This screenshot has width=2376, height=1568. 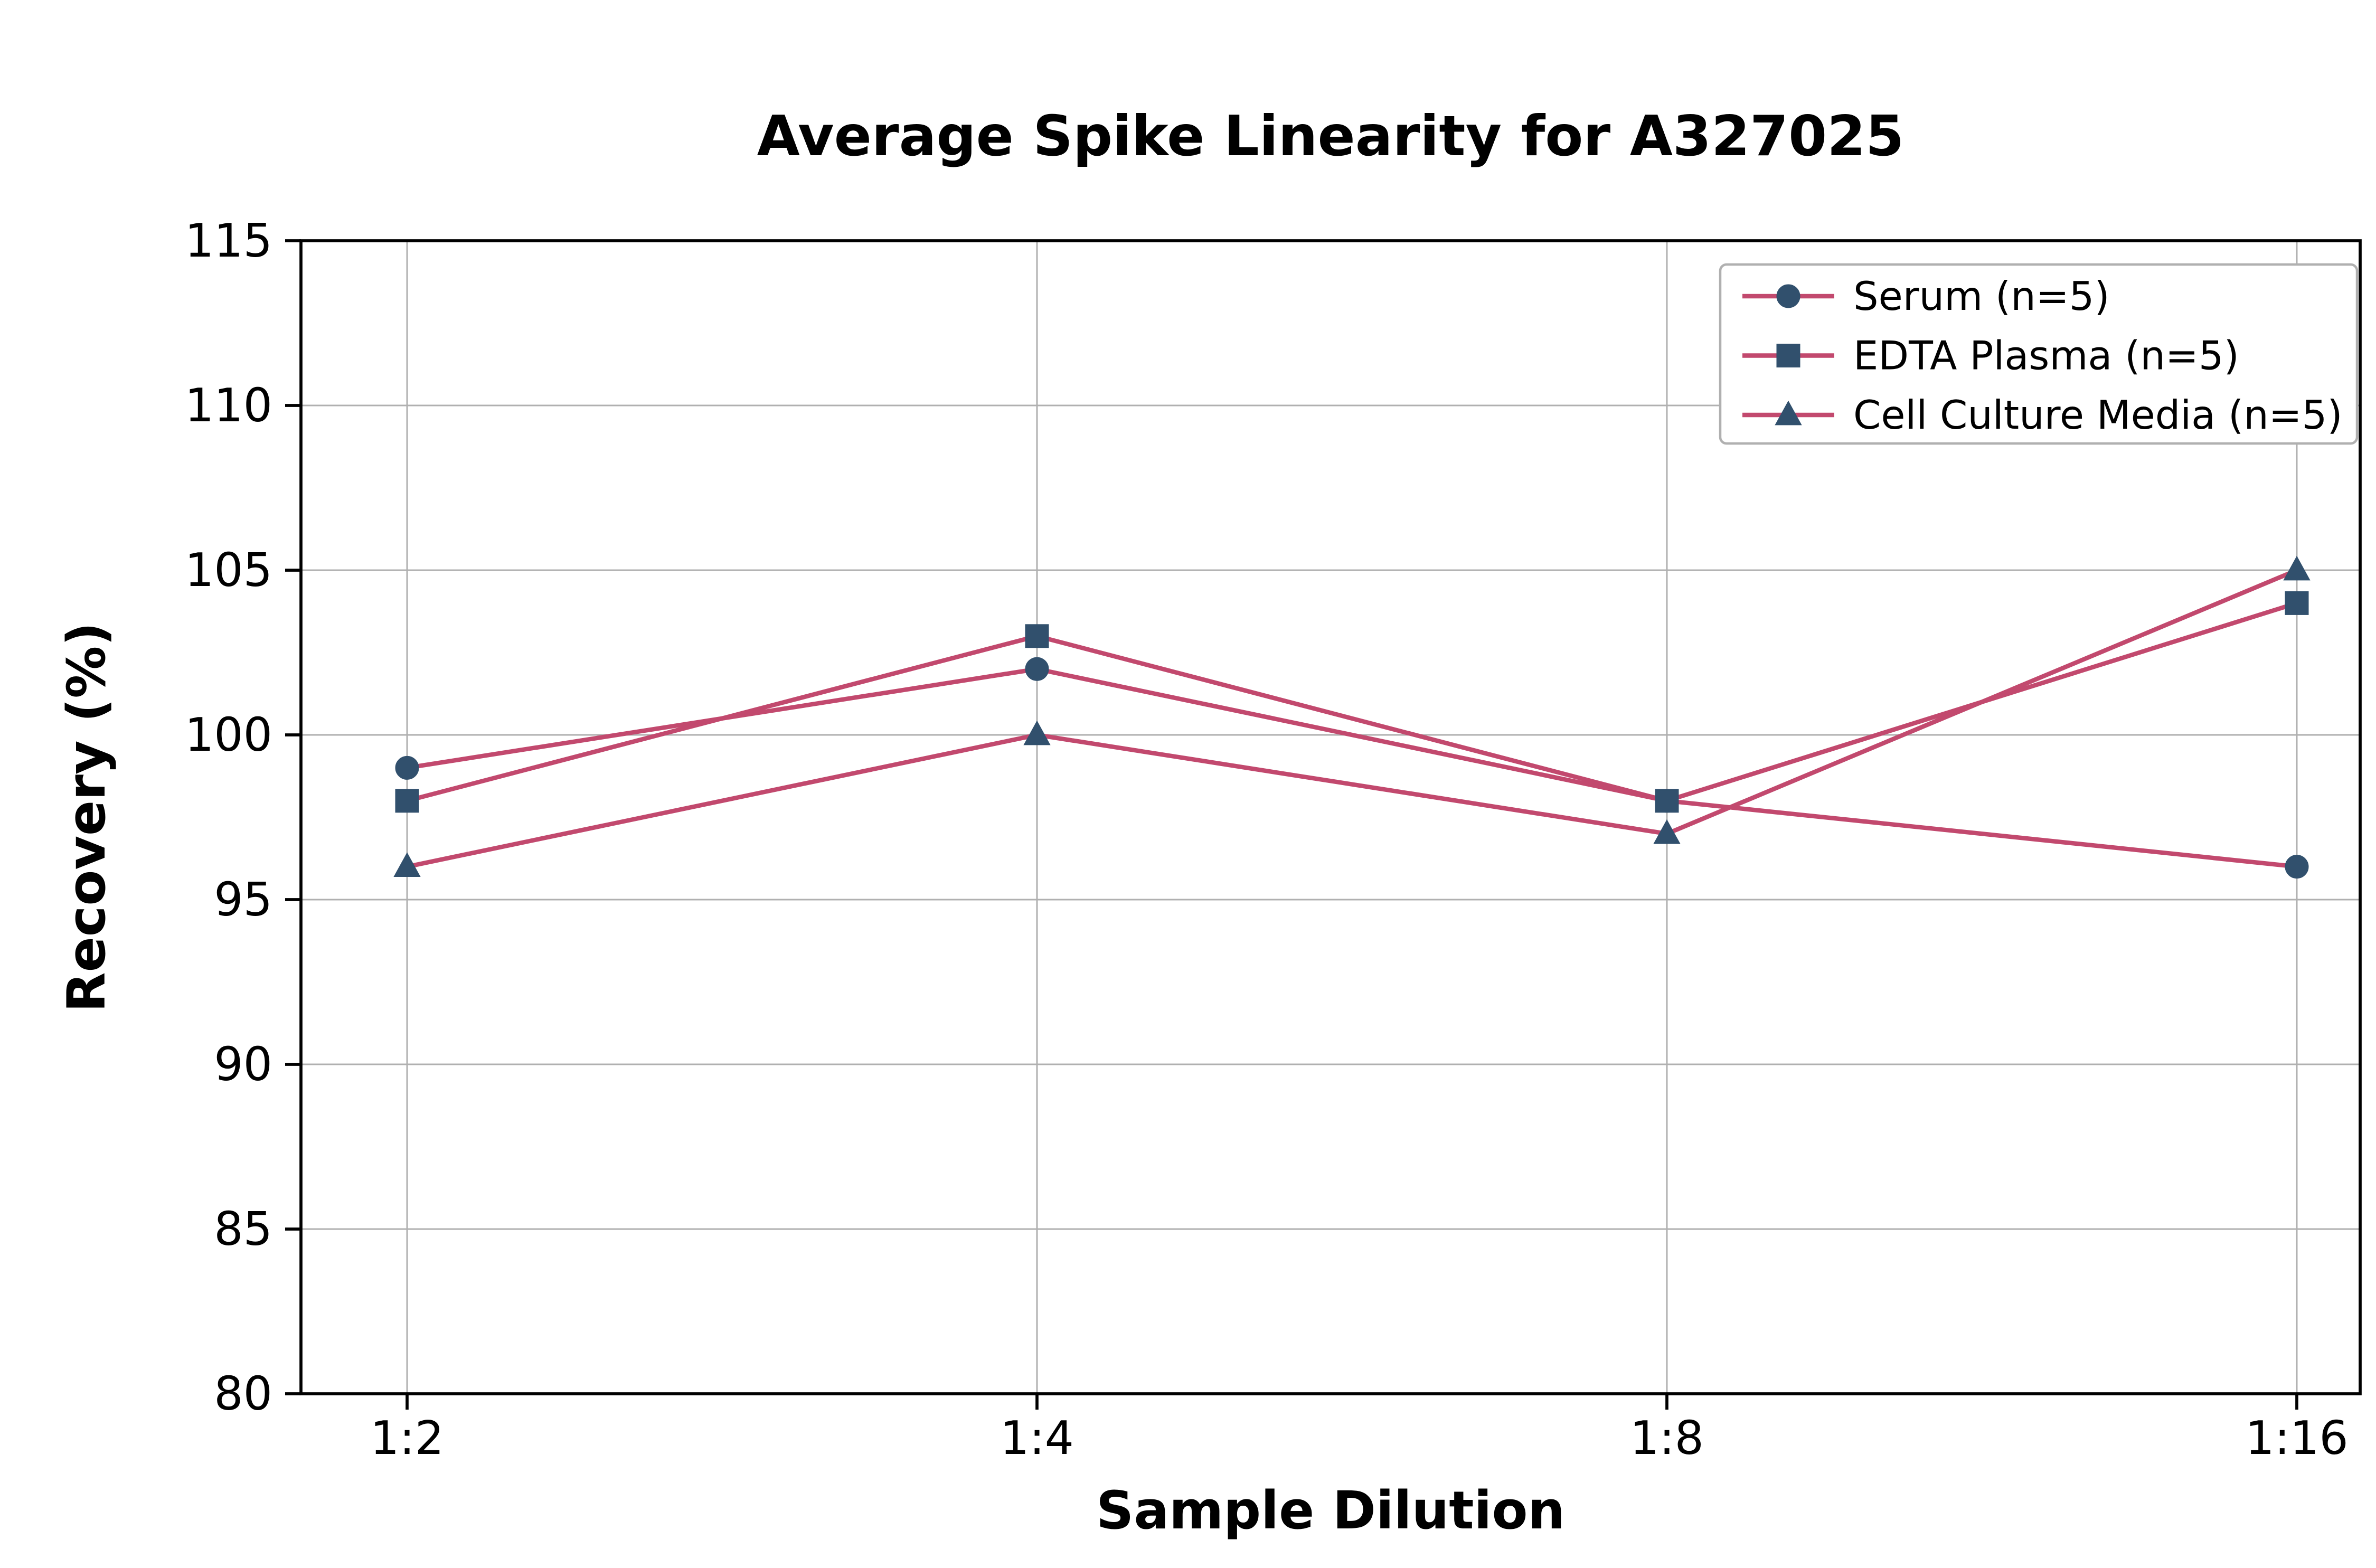 What do you see at coordinates (1331, 1510) in the screenshot?
I see `x-axis-label: Sample Dilution` at bounding box center [1331, 1510].